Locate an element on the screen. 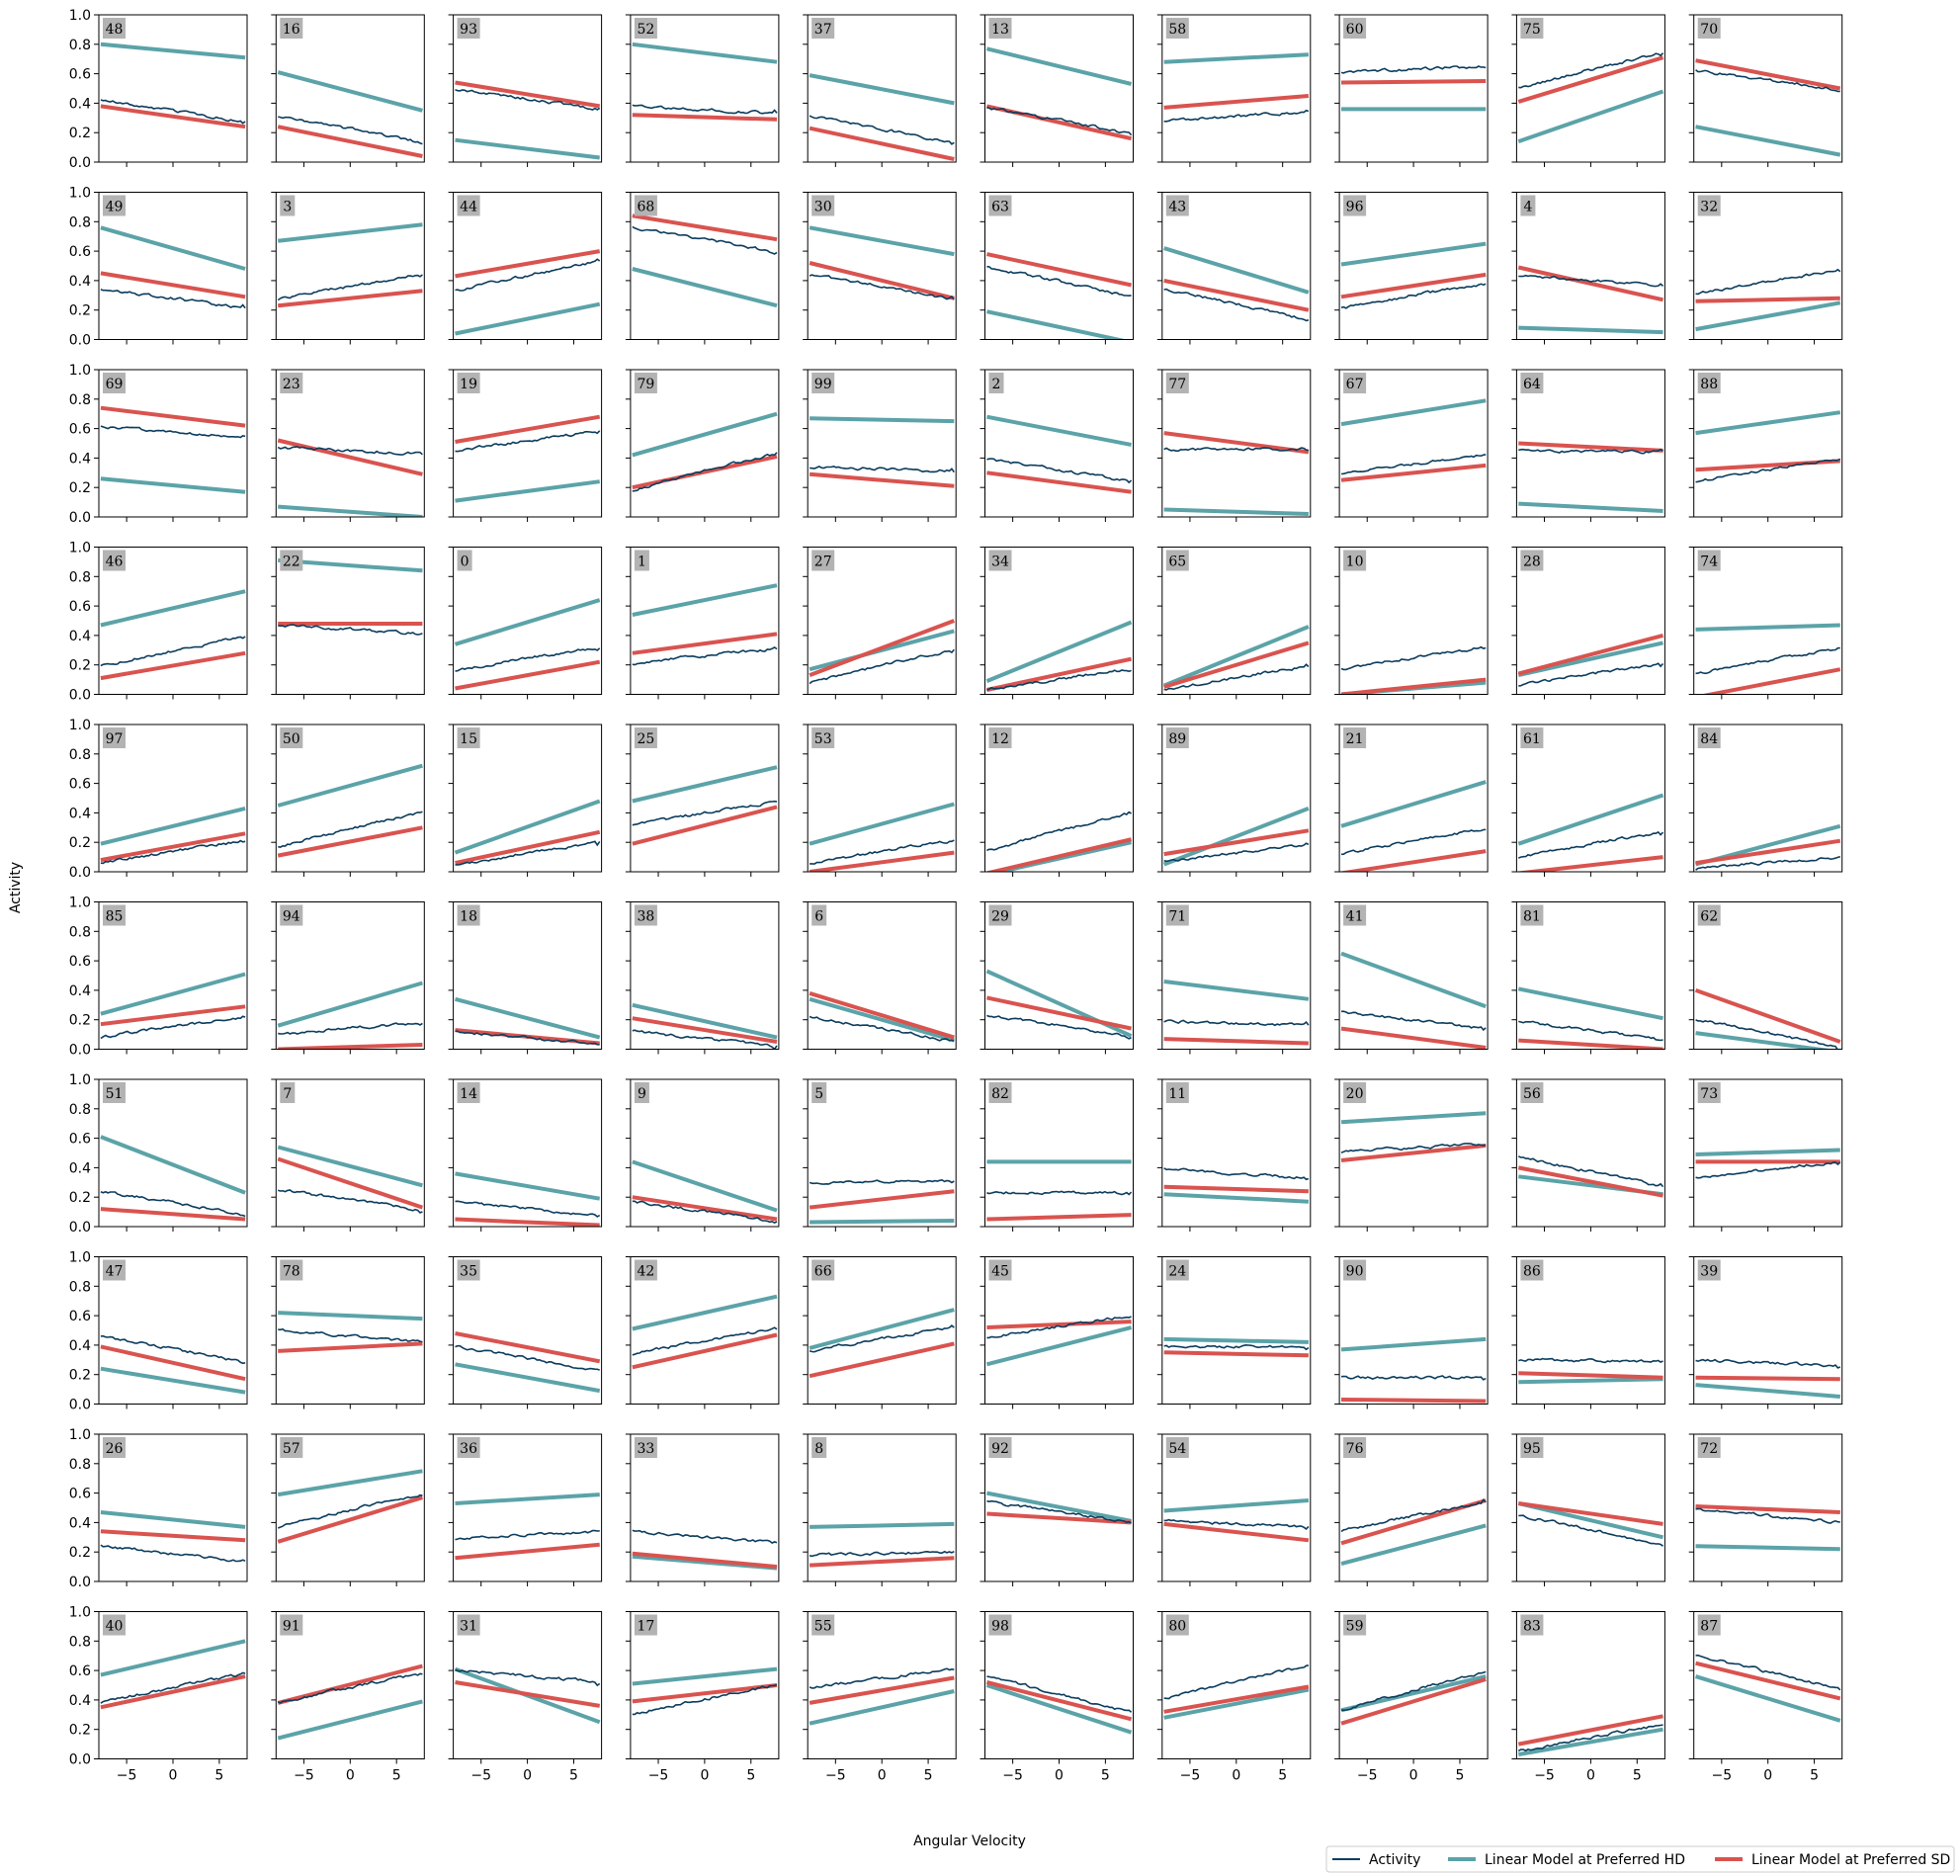  panel-id-label: 39 is located at coordinates (1709, 1272).